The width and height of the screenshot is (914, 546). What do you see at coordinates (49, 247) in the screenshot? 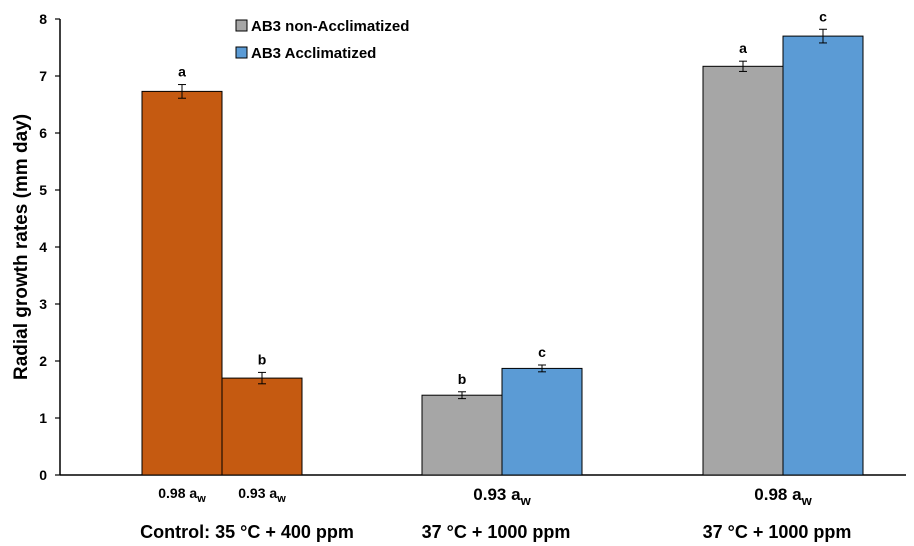
I see `y-ticks: 0 1 2 3 4 5 6 7 8` at bounding box center [49, 247].